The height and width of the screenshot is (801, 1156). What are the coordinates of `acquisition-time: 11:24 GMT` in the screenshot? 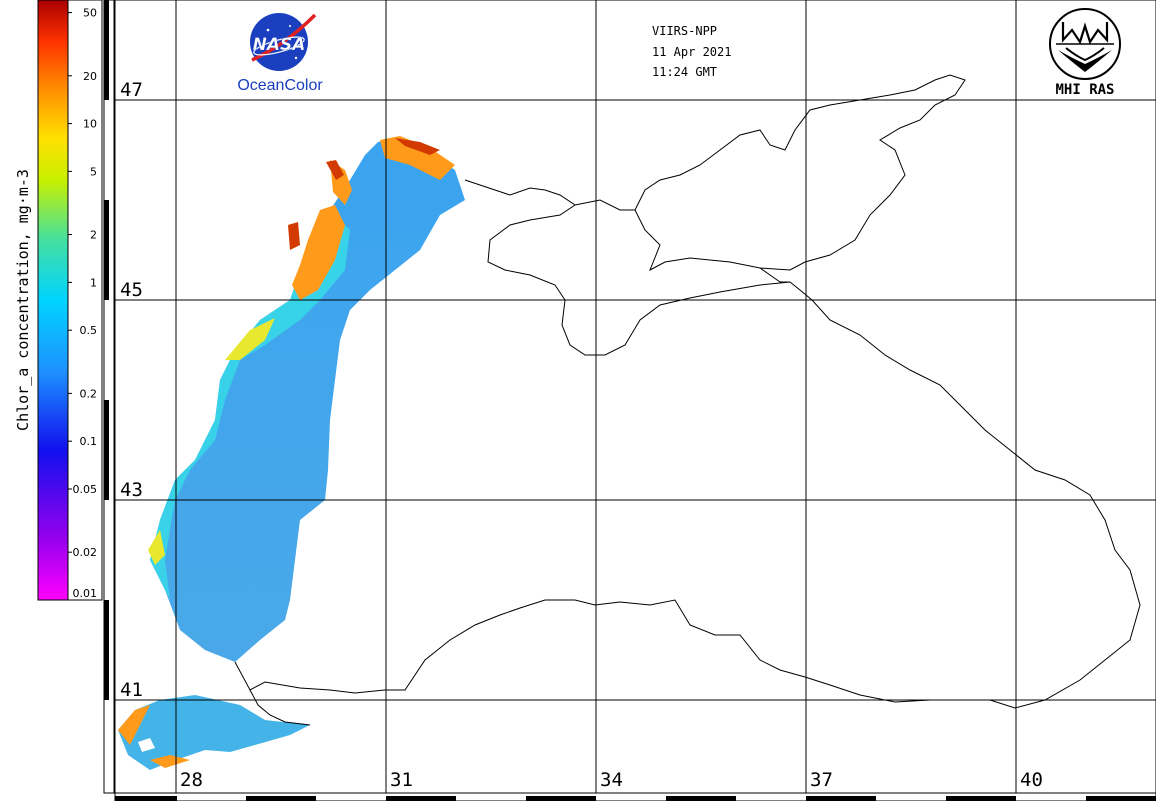 It's located at (684, 72).